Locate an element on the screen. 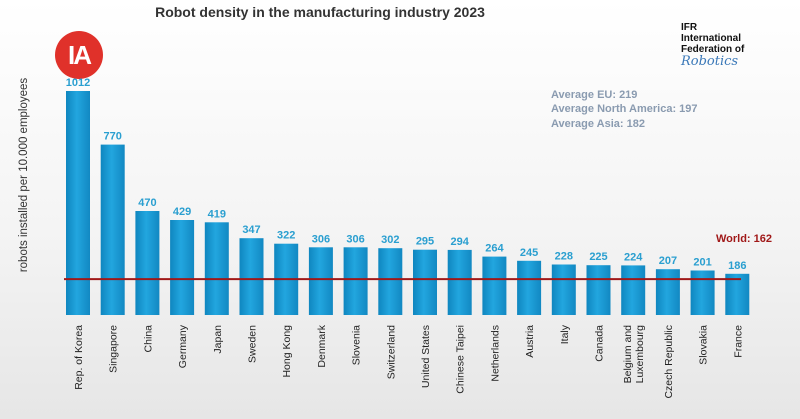  ifr-logo: IFR International Federation of Robotics is located at coordinates (736, 45).